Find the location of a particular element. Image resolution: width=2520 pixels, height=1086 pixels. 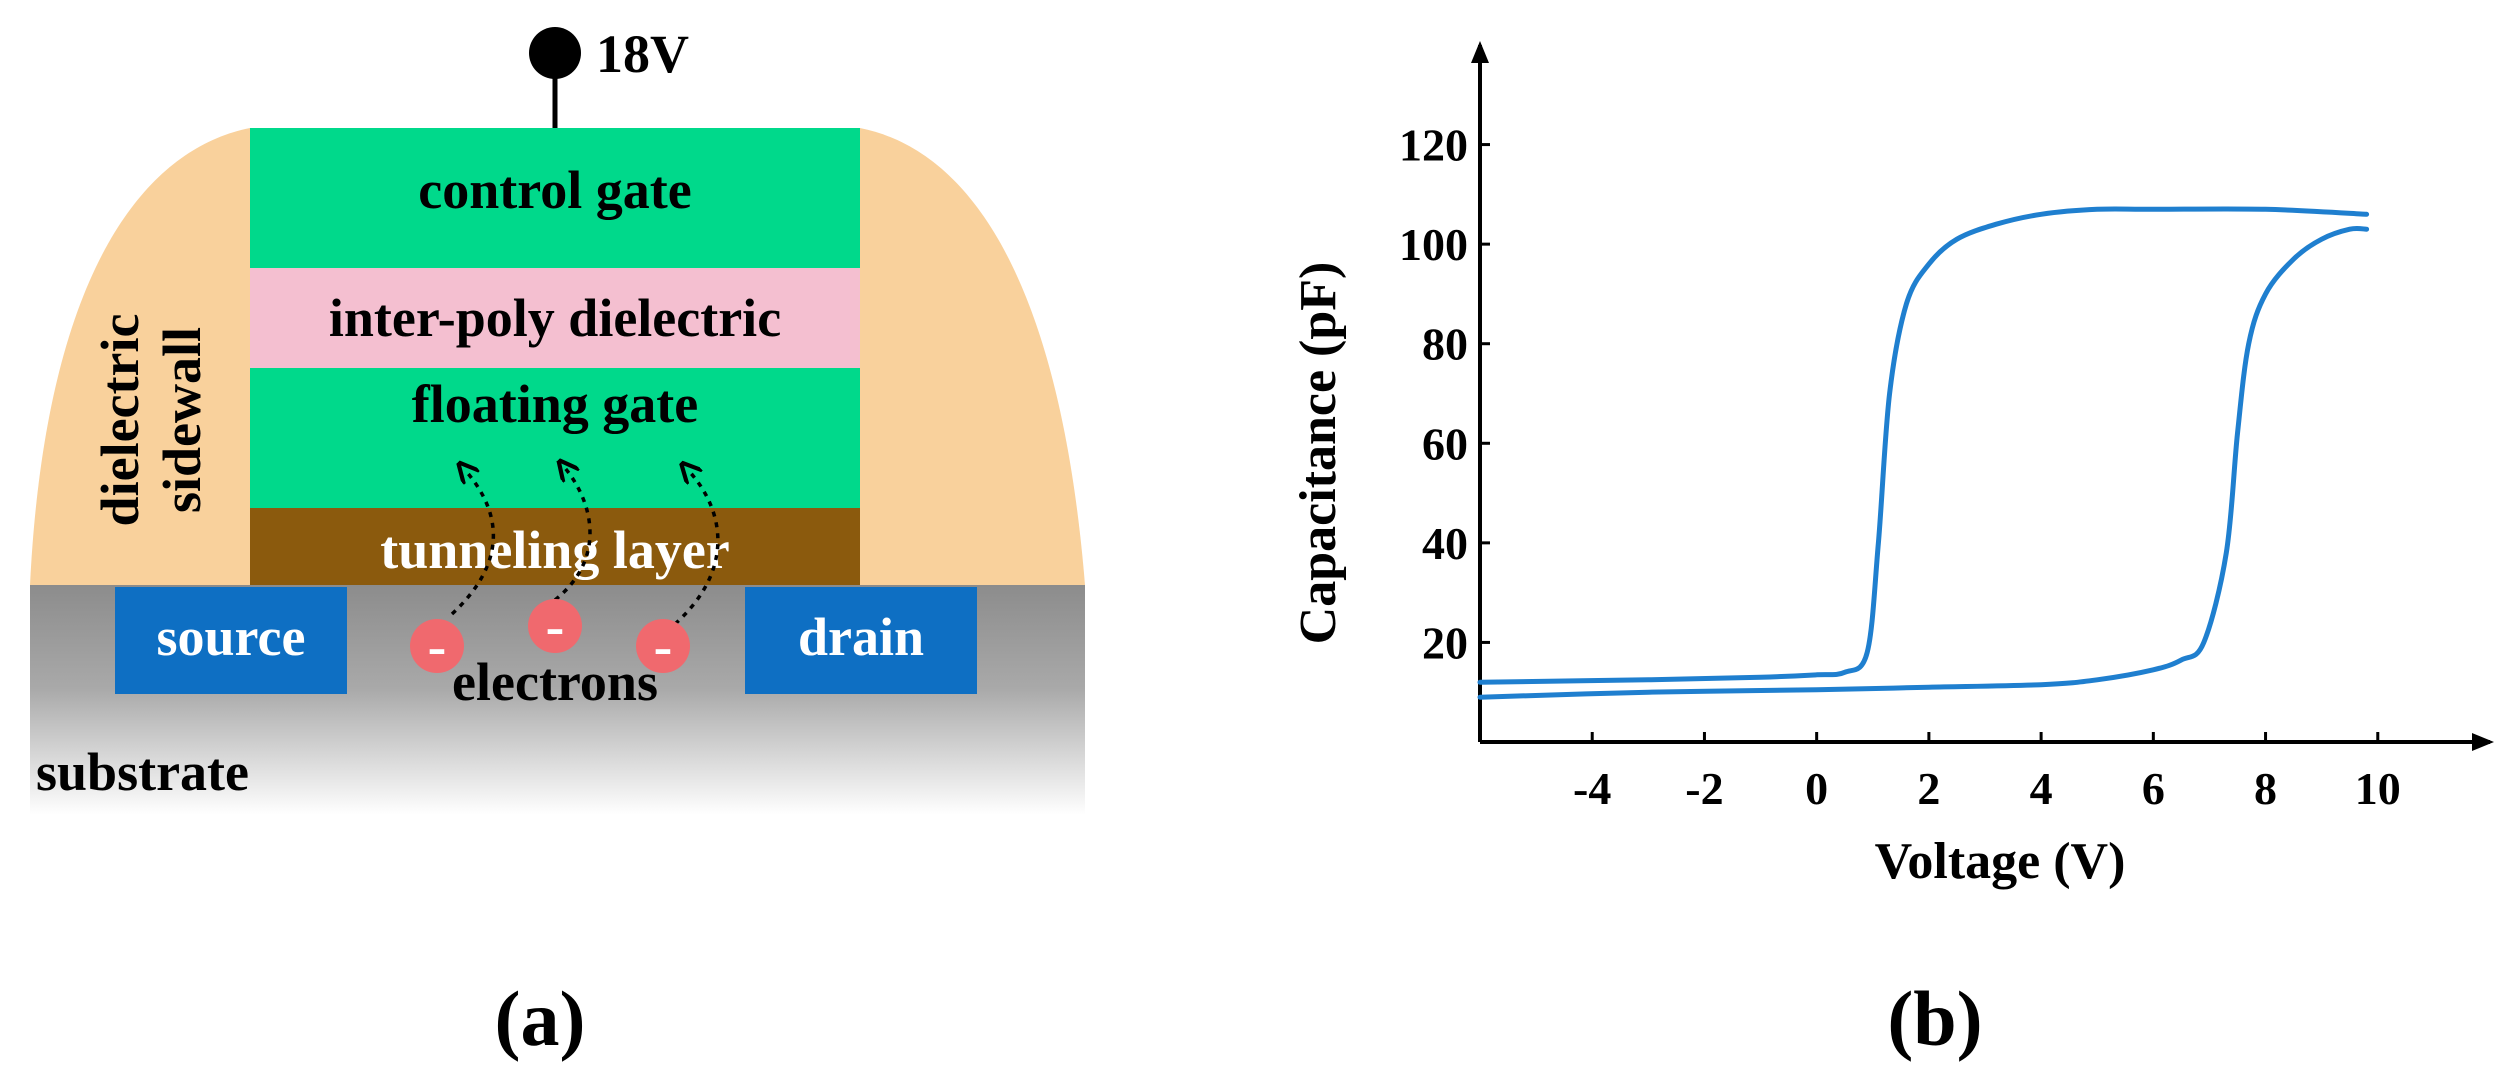

x-tick-label: 4 is located at coordinates (2041, 788).